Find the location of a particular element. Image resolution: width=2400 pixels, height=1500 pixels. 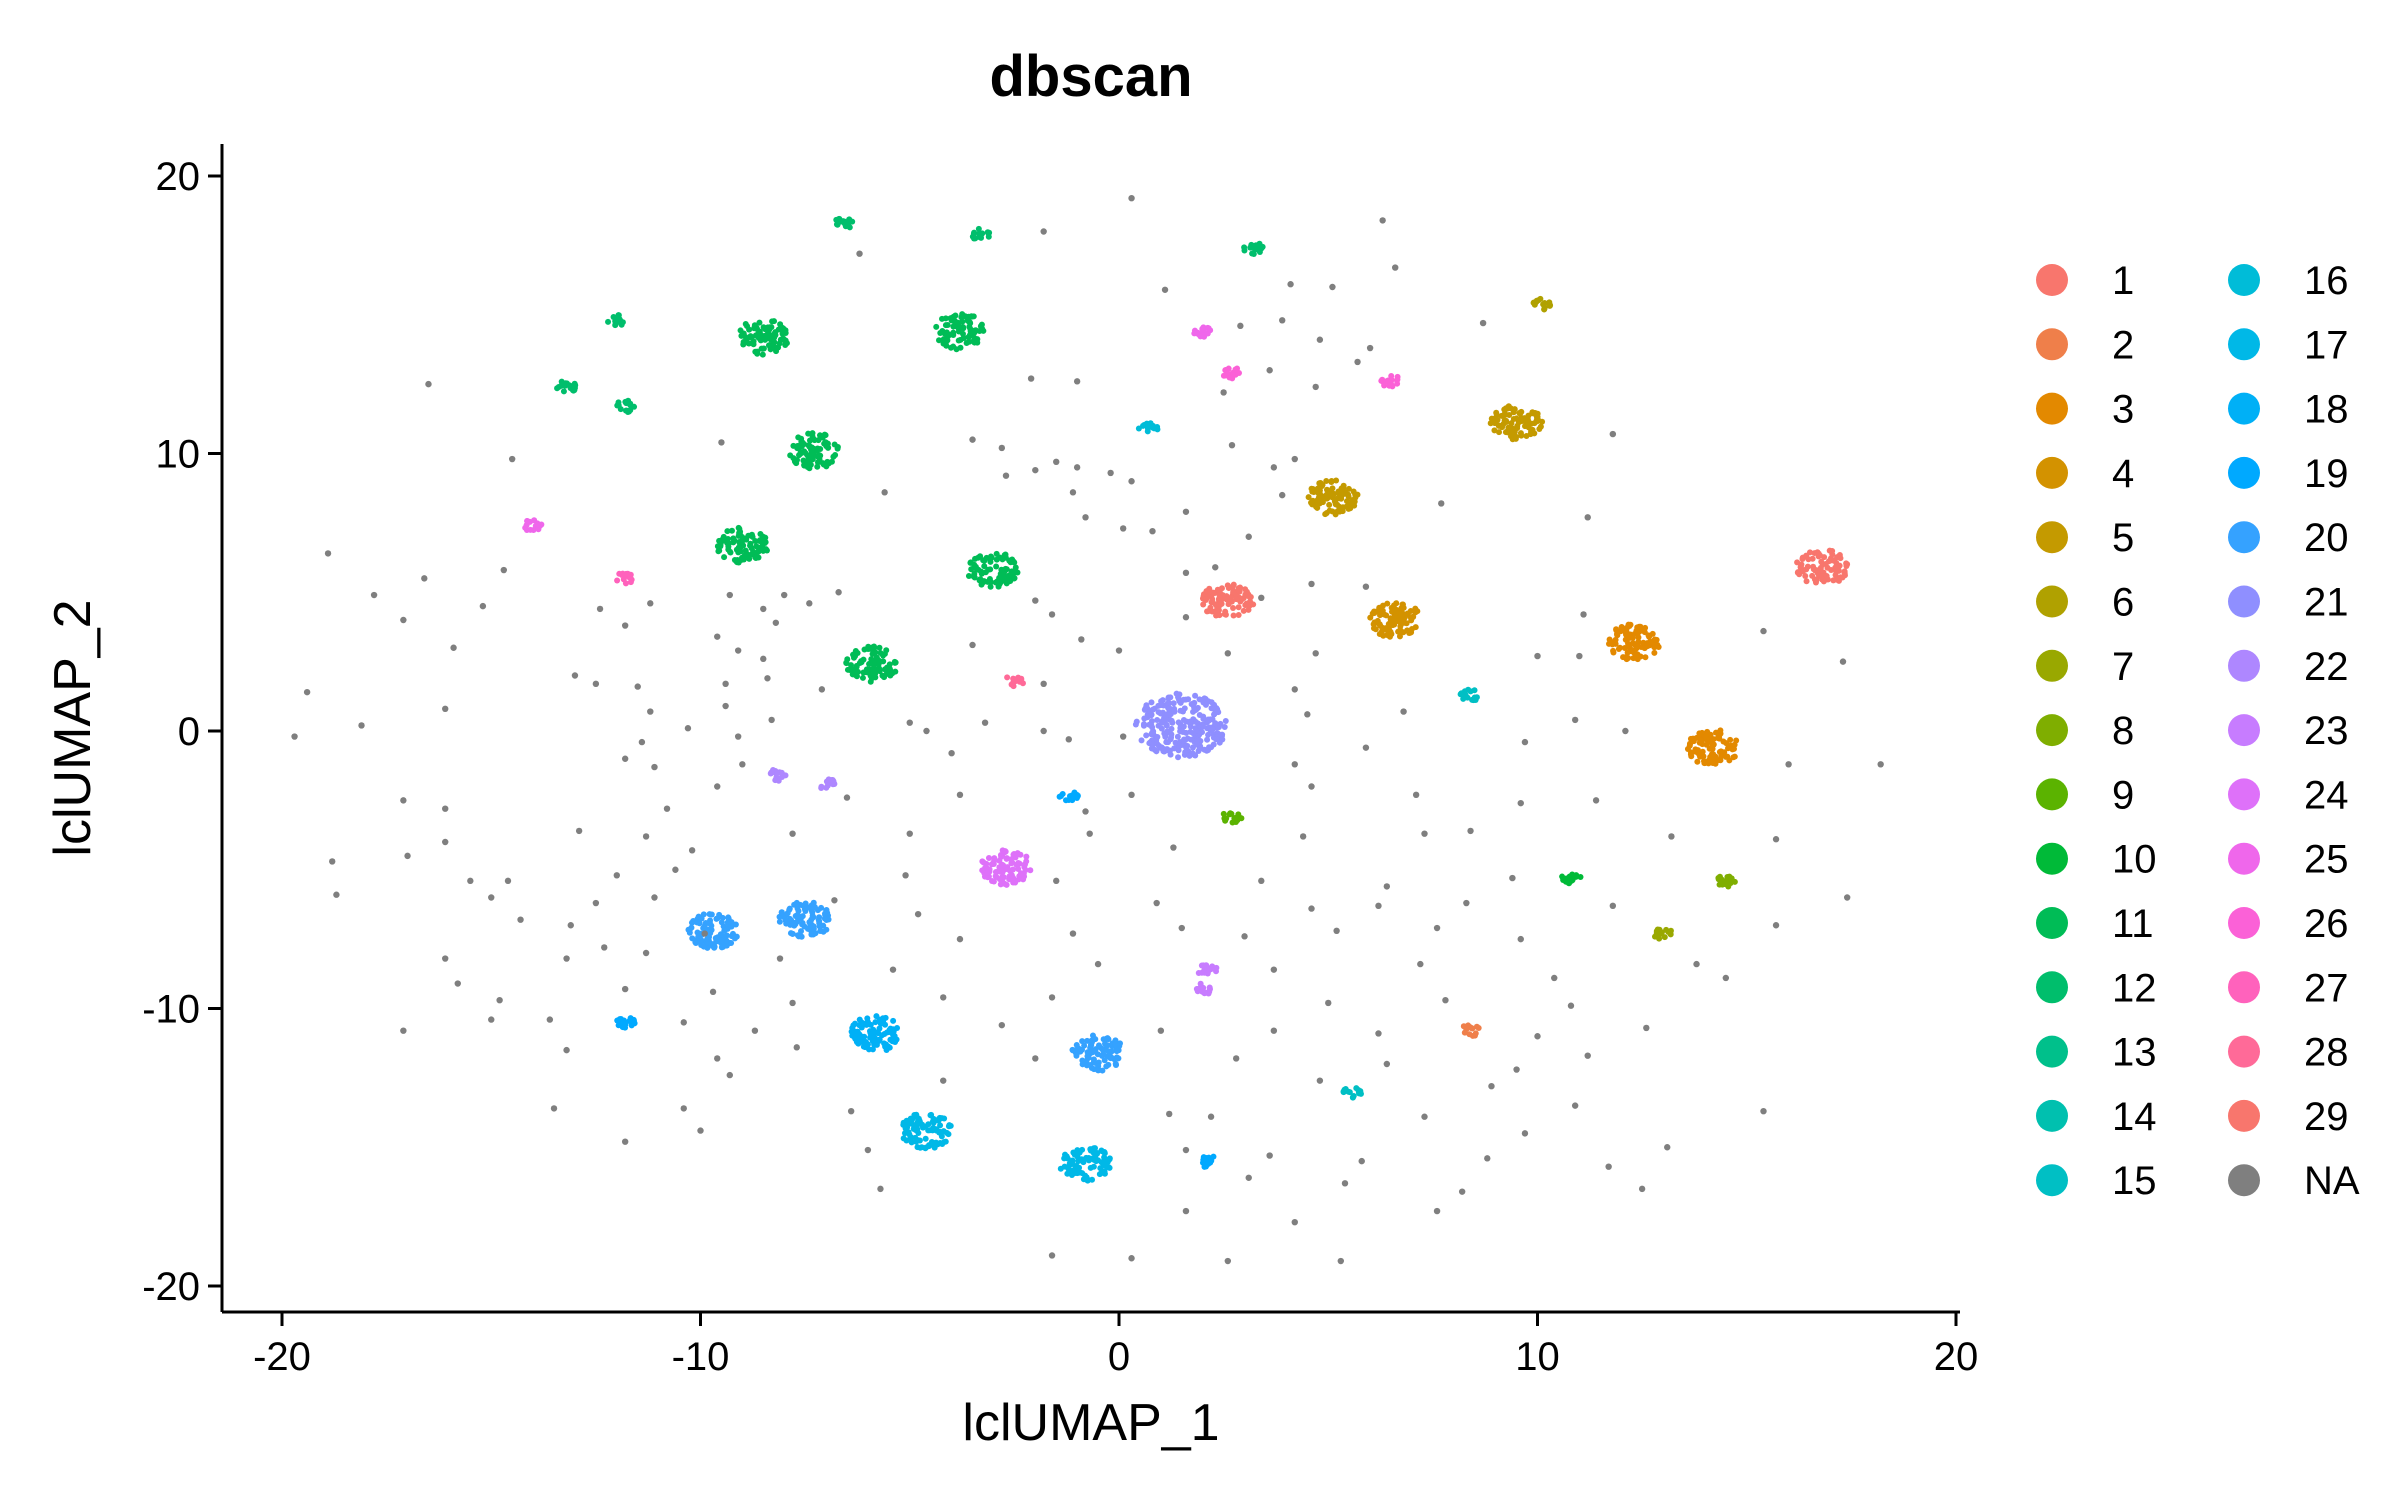

legend-label-23: 23 is located at coordinates (2326, 731).